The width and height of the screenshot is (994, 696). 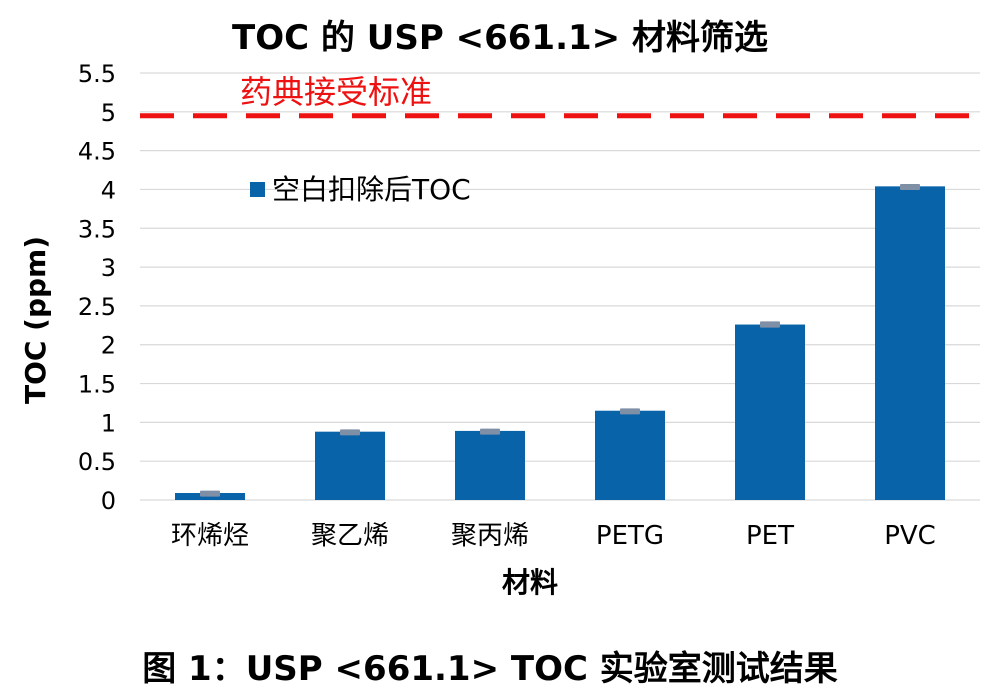 What do you see at coordinates (630, 536) in the screenshot?
I see `x-tick-label: PETG` at bounding box center [630, 536].